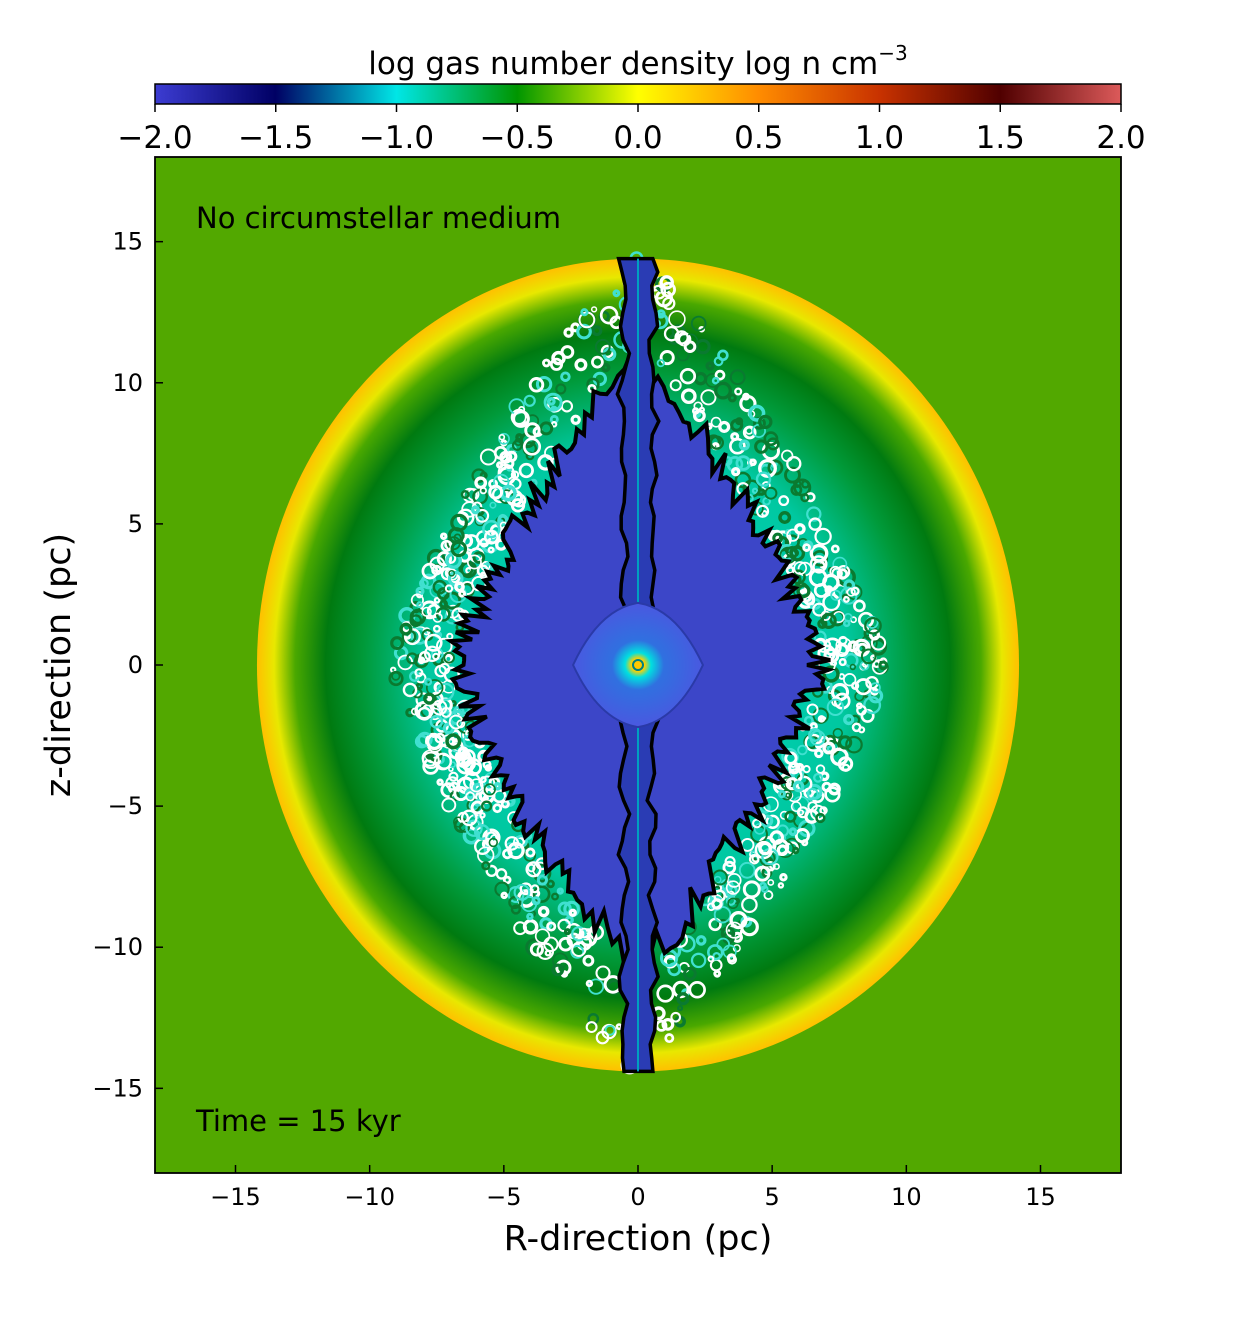 The width and height of the screenshot is (1246, 1319). I want to click on x-tick-label: 0, so click(637, 1197).